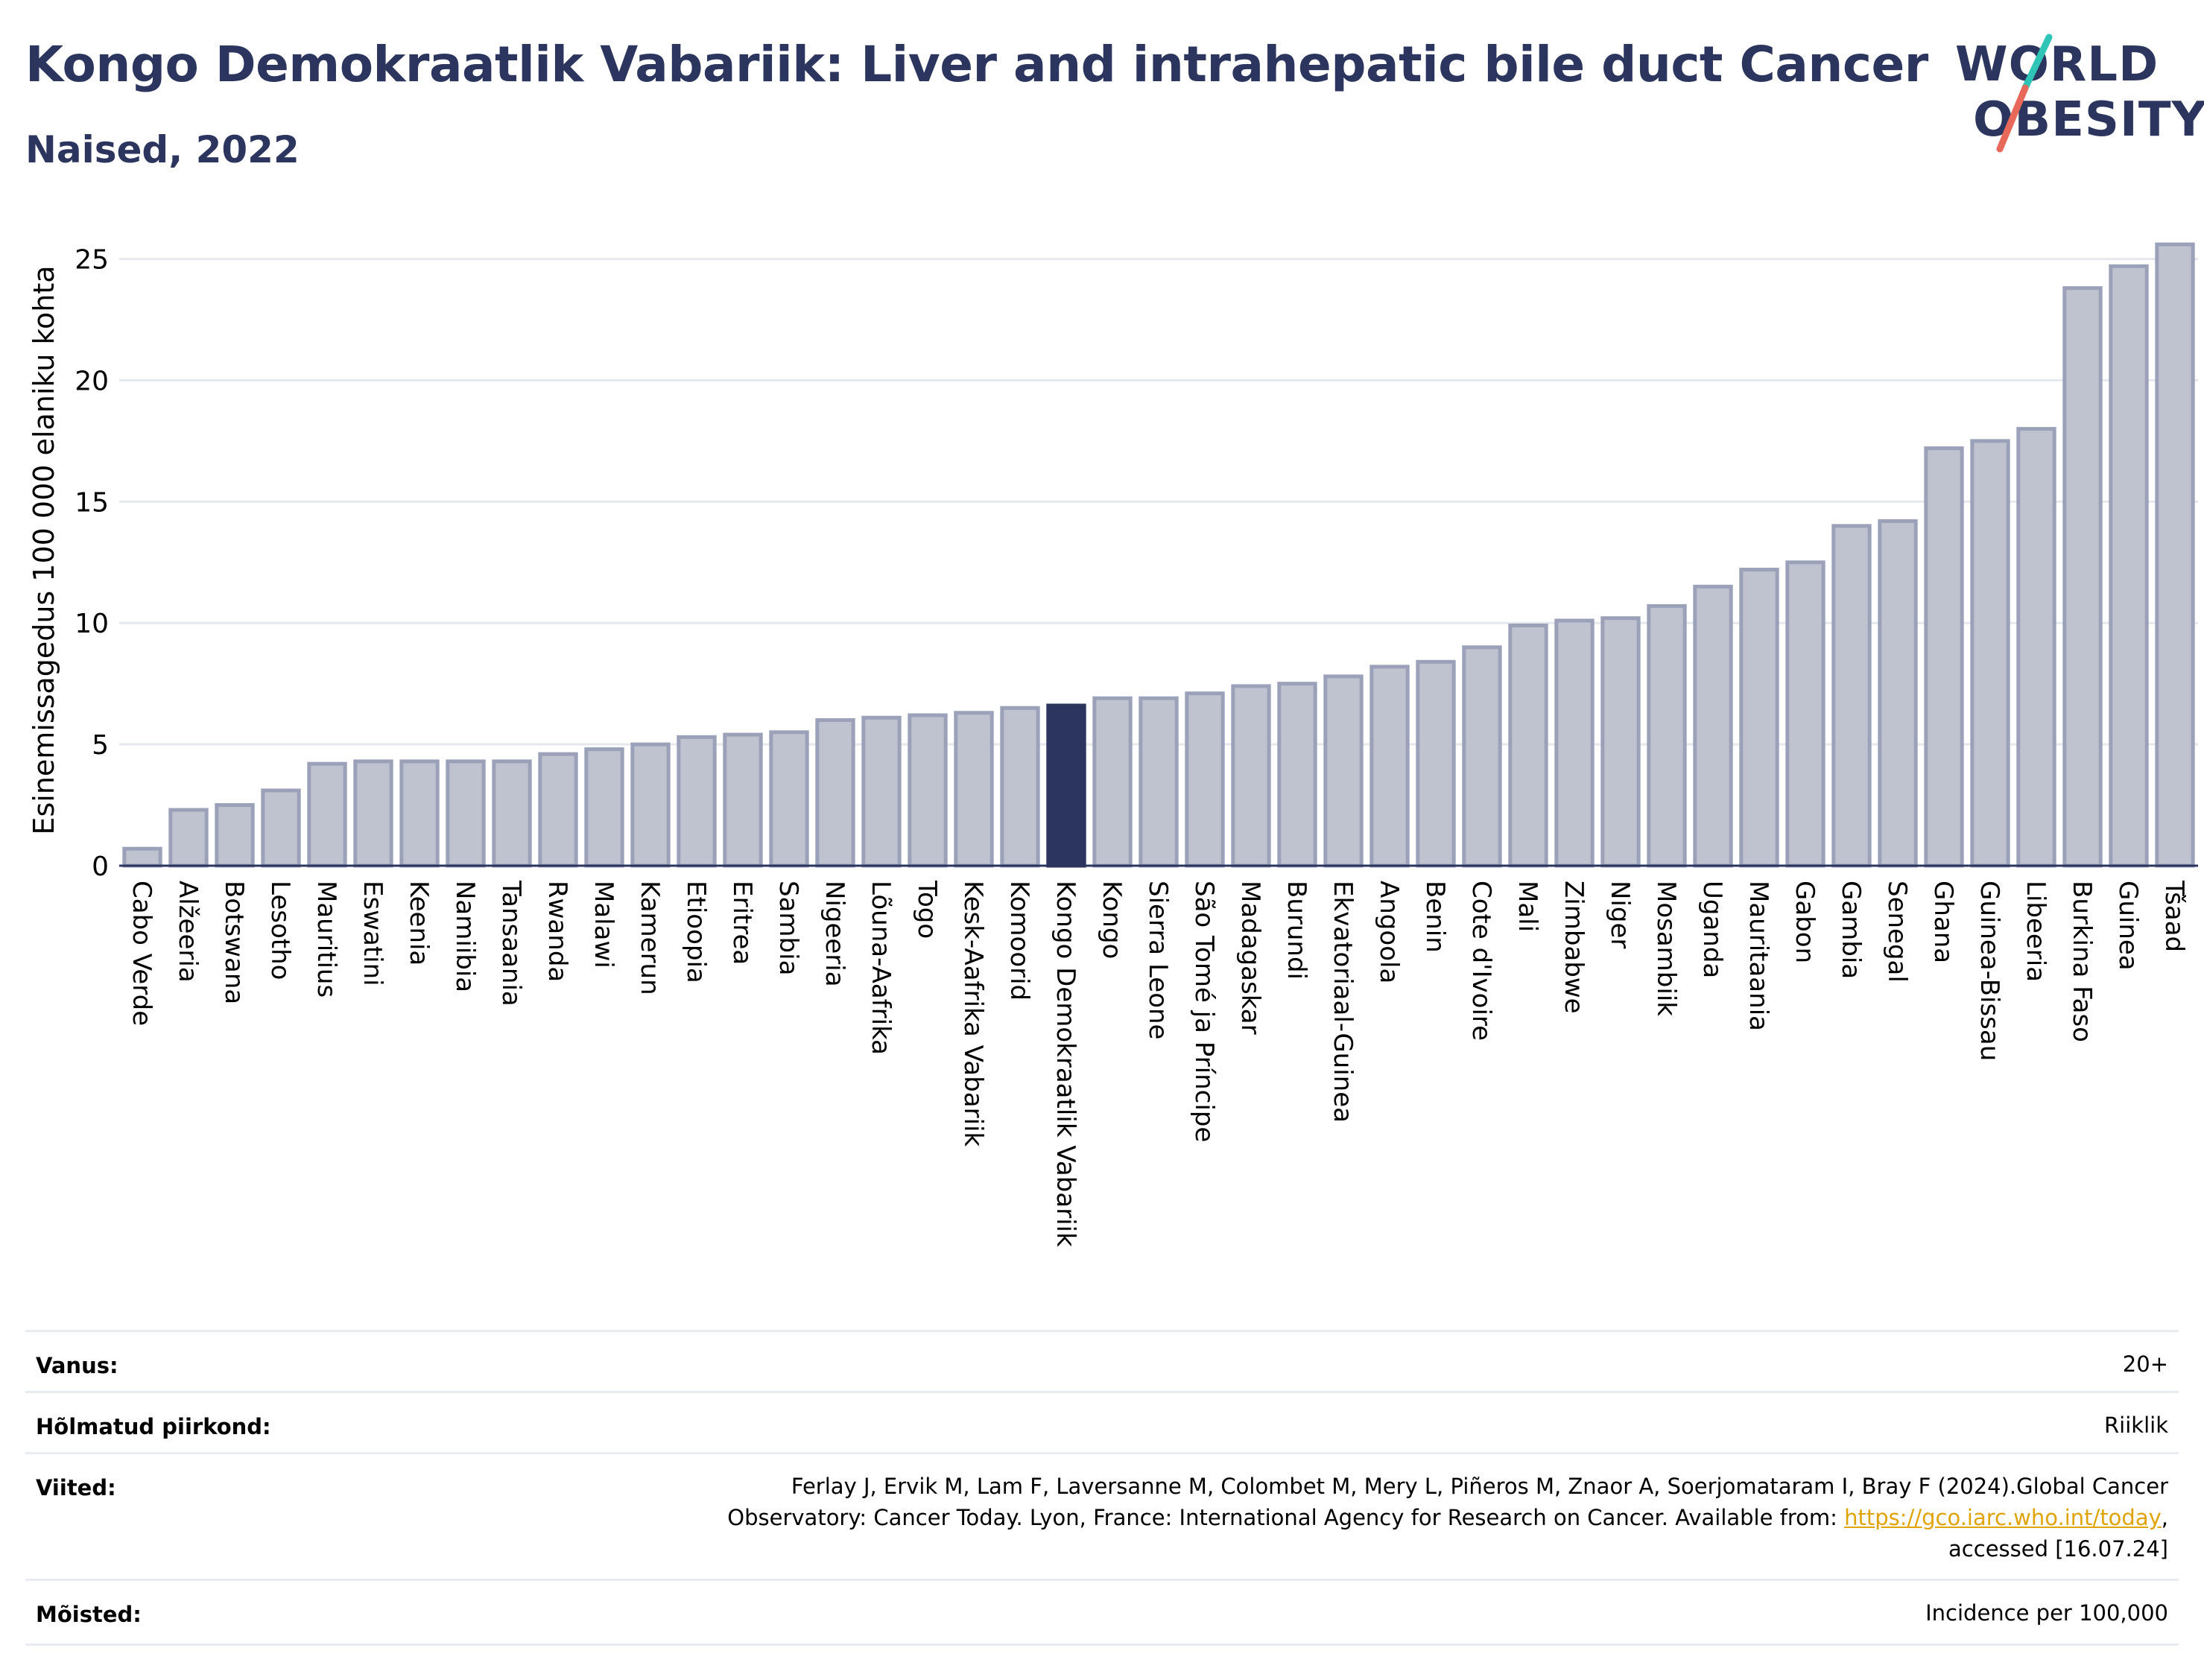  What do you see at coordinates (92, 381) in the screenshot?
I see `y-tick-label: 20` at bounding box center [92, 381].